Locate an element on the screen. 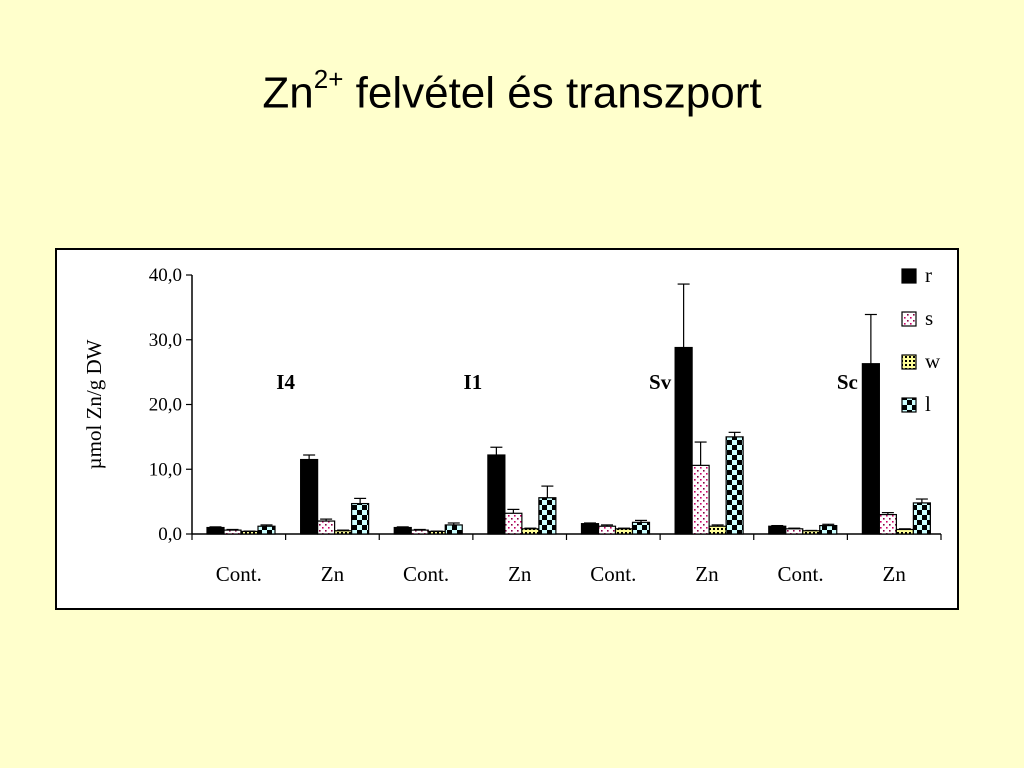 This screenshot has width=1024, height=768. legend-swatch-l is located at coordinates (909, 405).